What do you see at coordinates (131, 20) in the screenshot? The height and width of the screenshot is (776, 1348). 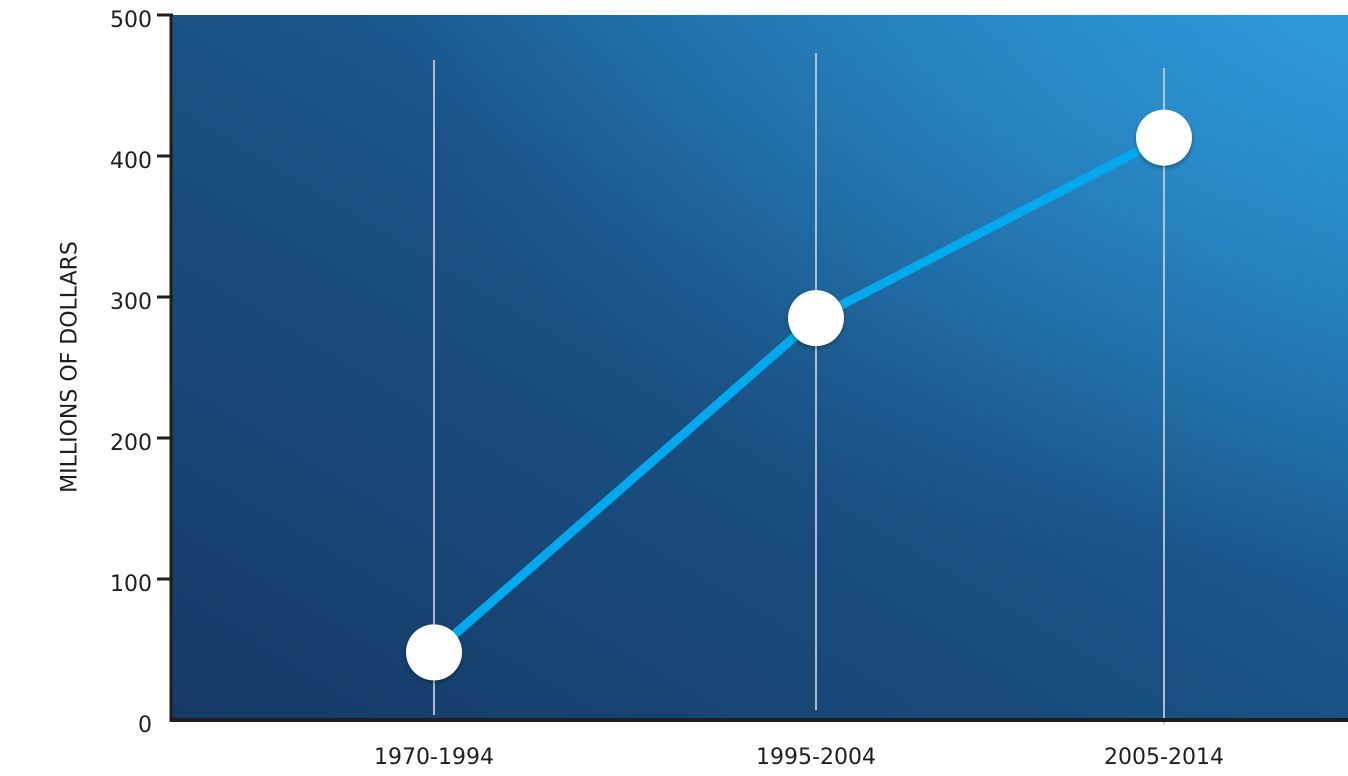 I see `y-tick-label: 500` at bounding box center [131, 20].